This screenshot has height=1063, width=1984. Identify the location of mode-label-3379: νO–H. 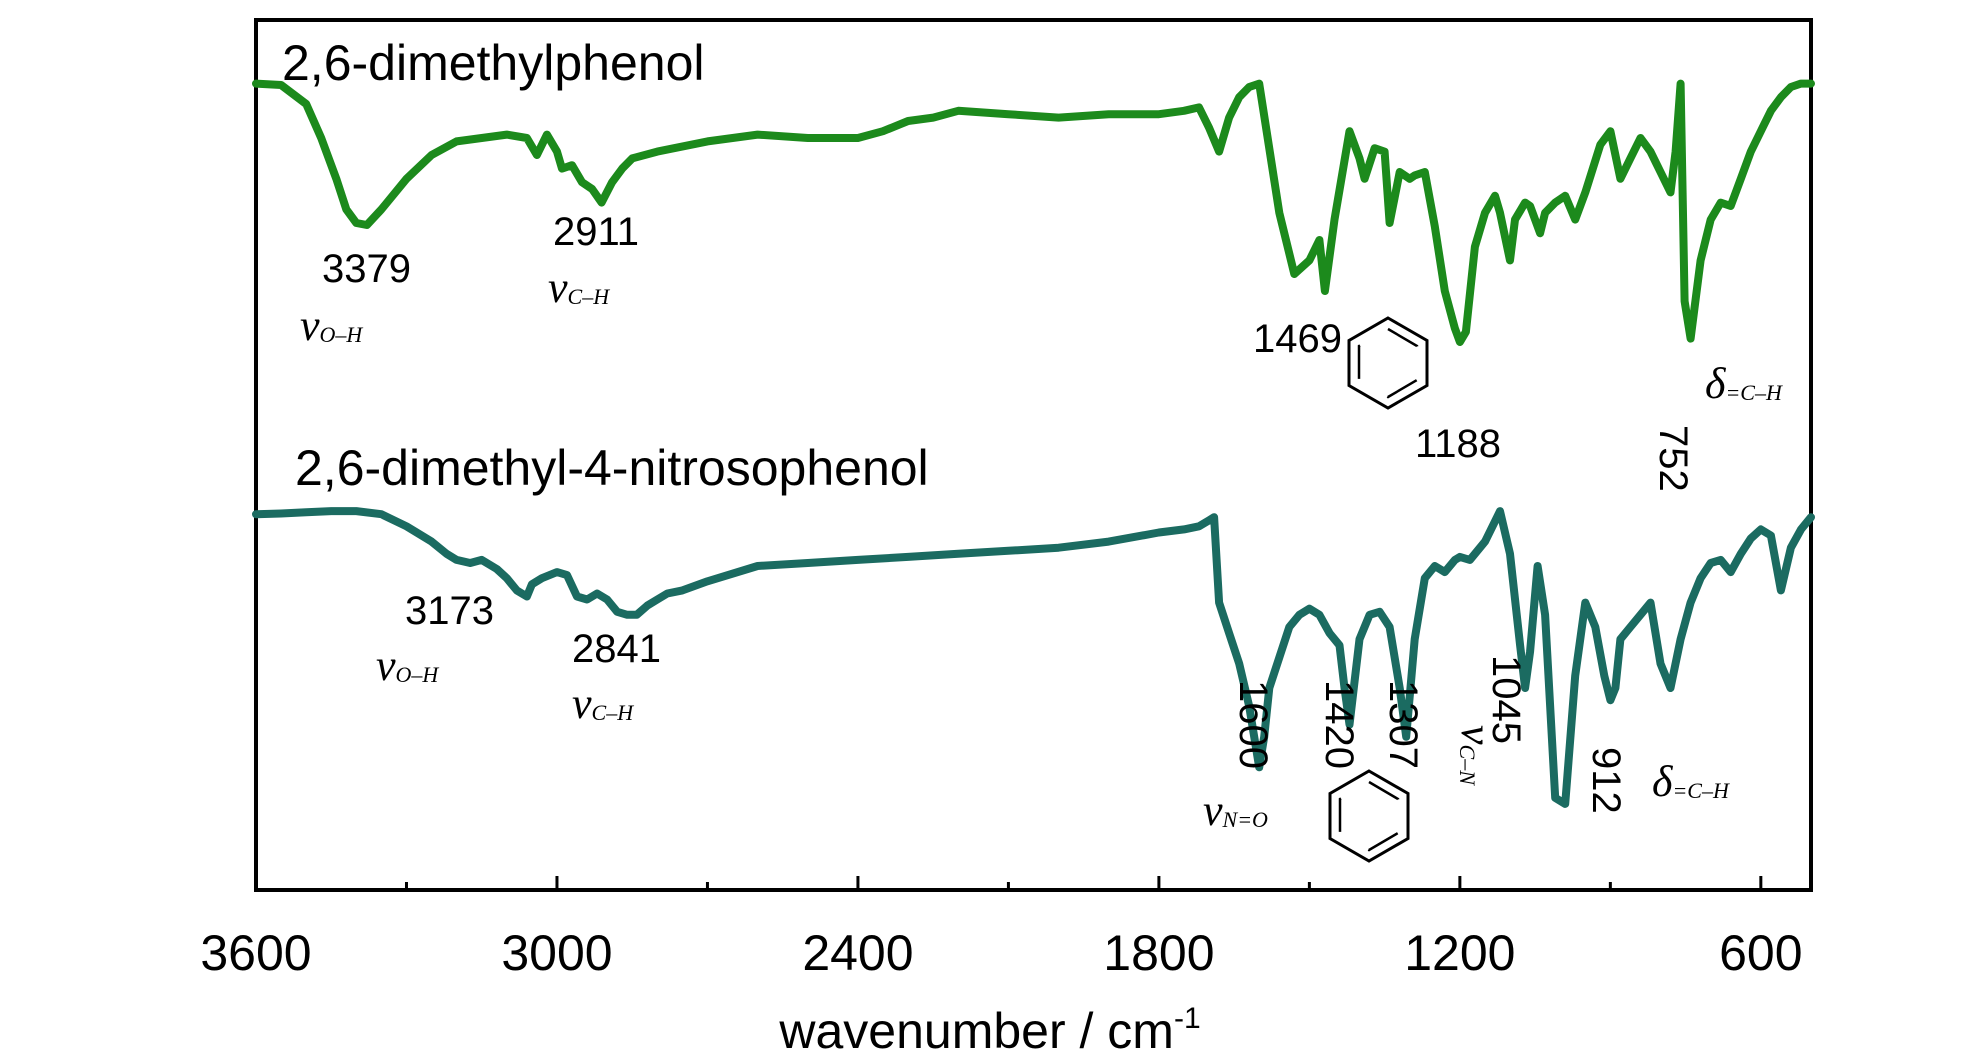
(331, 325).